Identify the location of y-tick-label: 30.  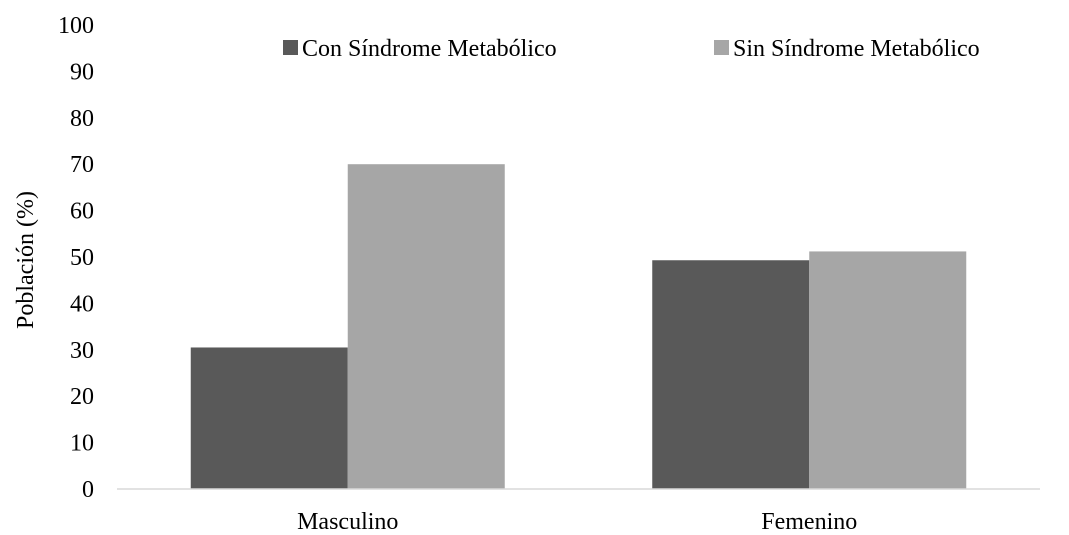
(82, 351).